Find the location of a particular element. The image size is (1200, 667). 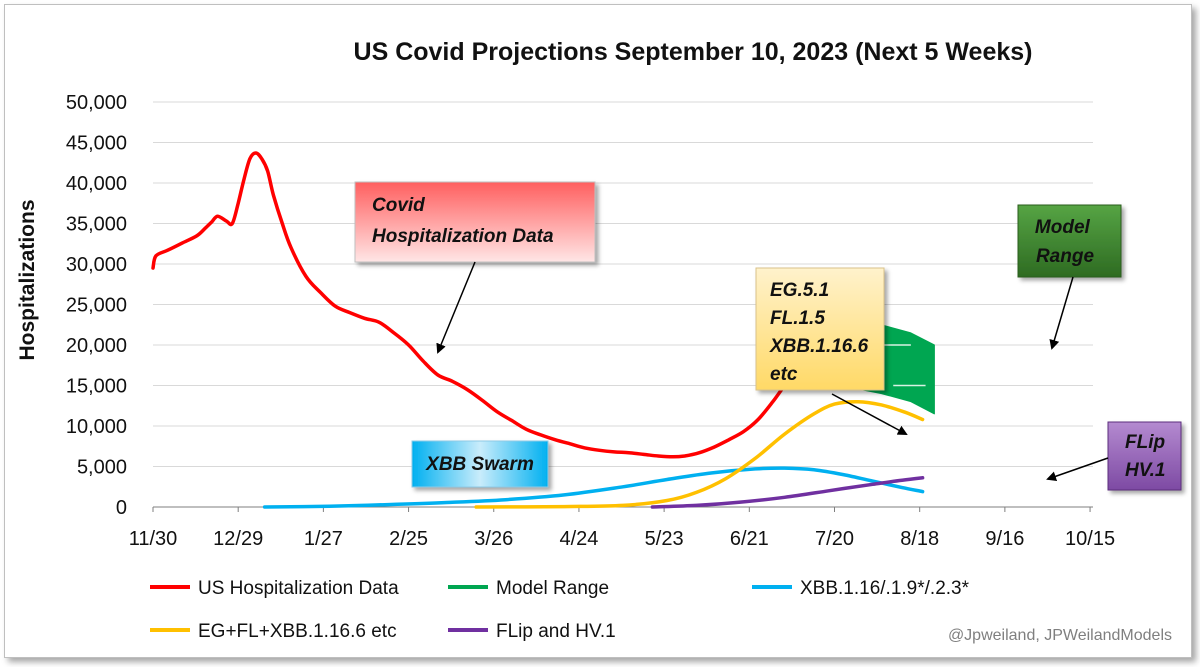

annotation-eg-text: EG.5.1 FL.1.5 XBB.1.16.6 etc is located at coordinates (821, 332).